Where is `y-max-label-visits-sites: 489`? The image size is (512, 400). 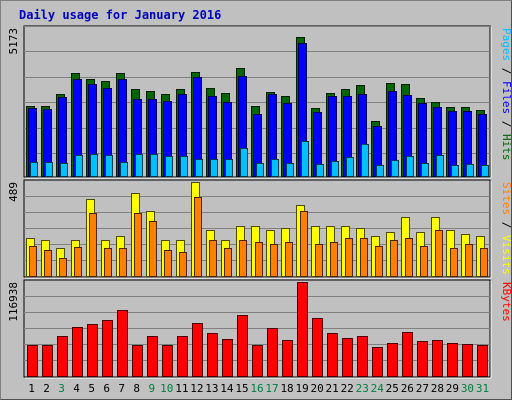
y-max-label-visits-sites: 489 is located at coordinates (13, 192).